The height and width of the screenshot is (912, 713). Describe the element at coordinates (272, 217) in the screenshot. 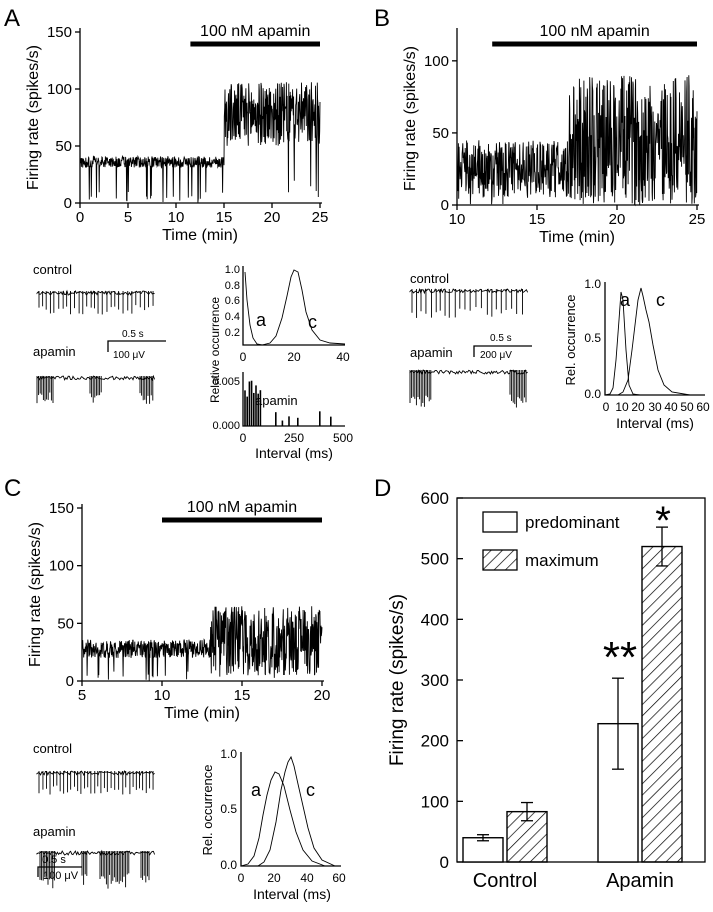

I see `panel-a-xtick-label: 20` at that location.